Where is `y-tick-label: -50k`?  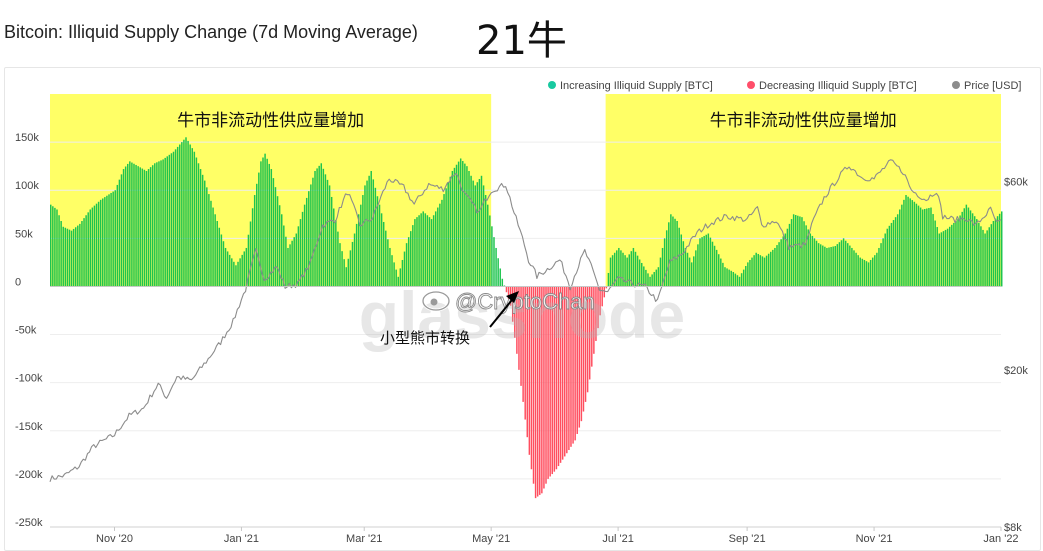 y-tick-label: -50k is located at coordinates (26, 331).